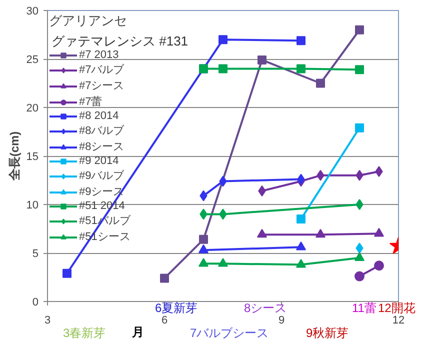  What do you see at coordinates (101, 175) in the screenshot?
I see `legend-label: #9バルブ` at bounding box center [101, 175].